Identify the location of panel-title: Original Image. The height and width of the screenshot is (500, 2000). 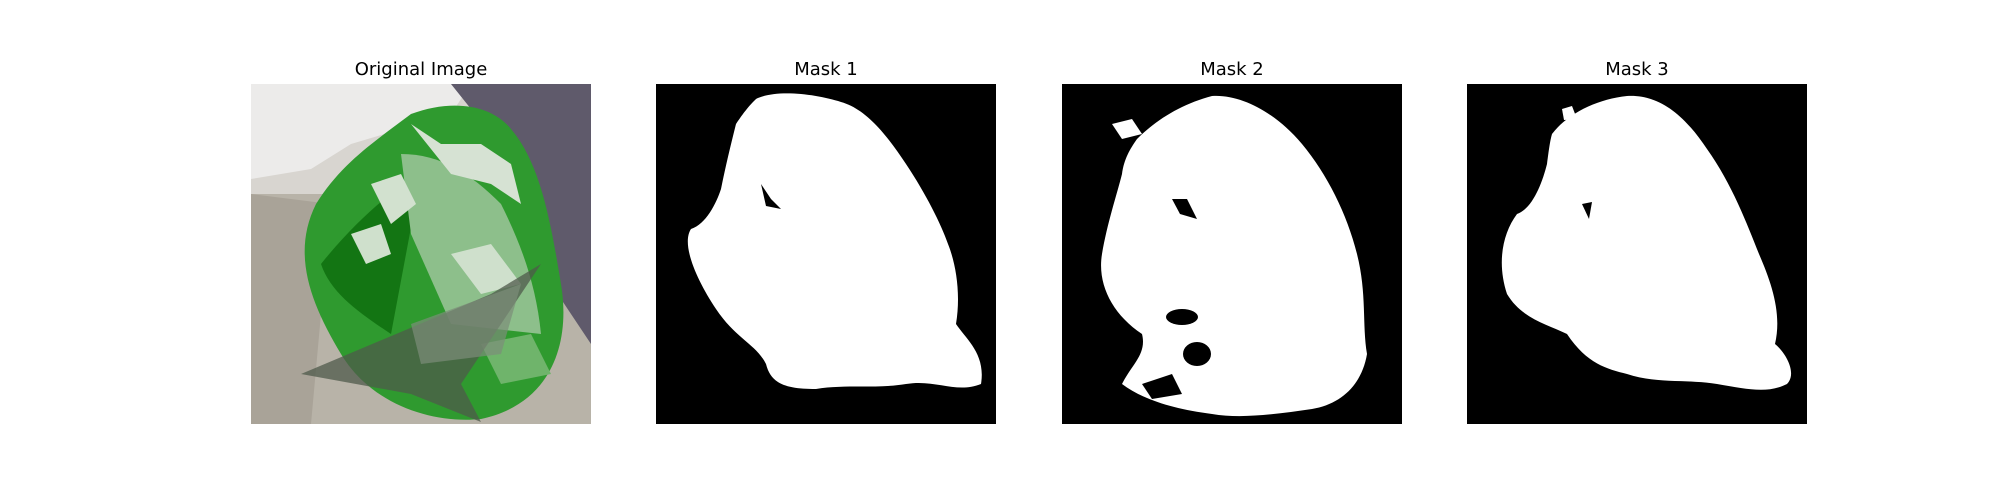
(421, 69).